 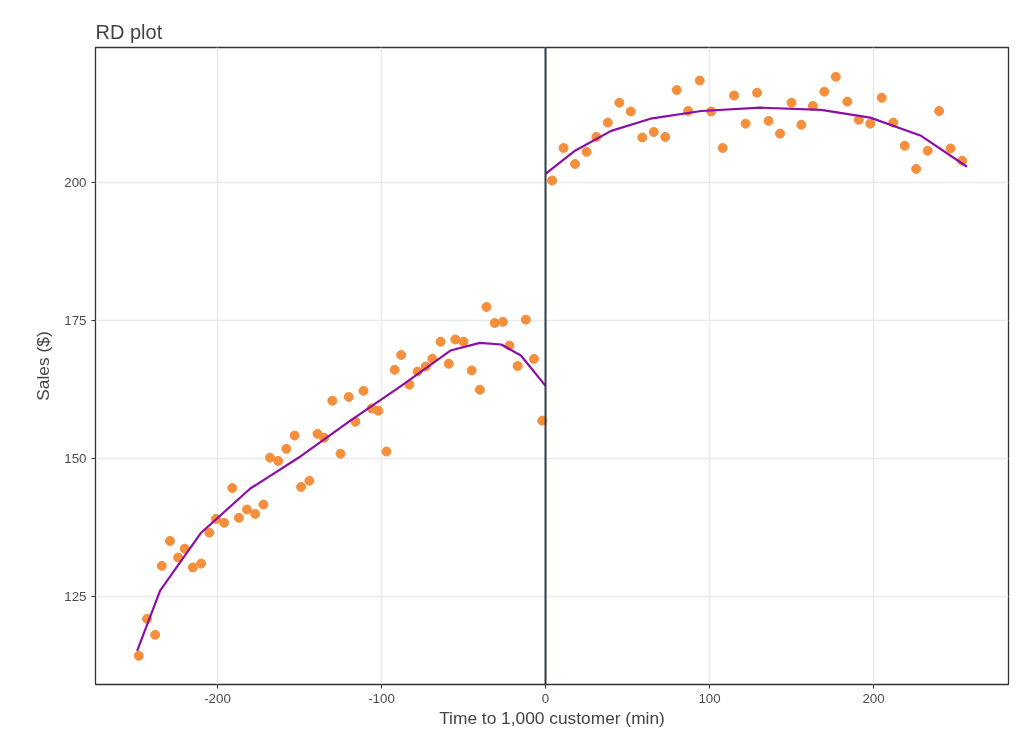 I want to click on y-tick-label: 150, so click(x=75, y=459).